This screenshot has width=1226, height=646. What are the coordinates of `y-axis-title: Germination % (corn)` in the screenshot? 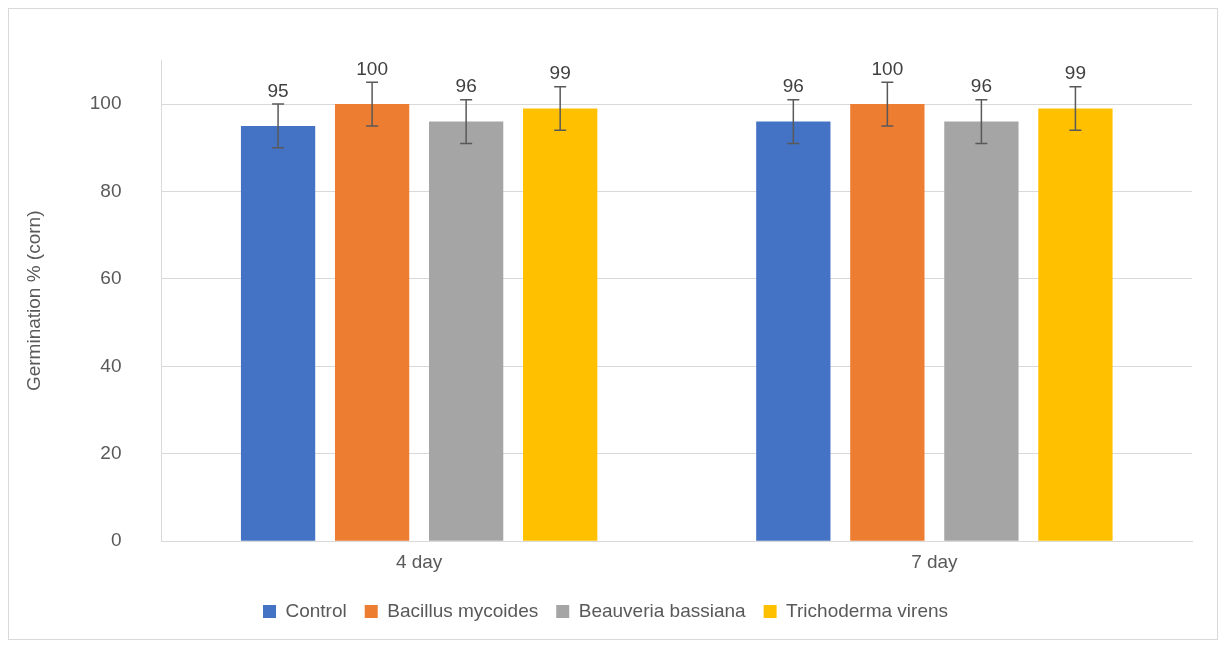 It's located at (33, 301).